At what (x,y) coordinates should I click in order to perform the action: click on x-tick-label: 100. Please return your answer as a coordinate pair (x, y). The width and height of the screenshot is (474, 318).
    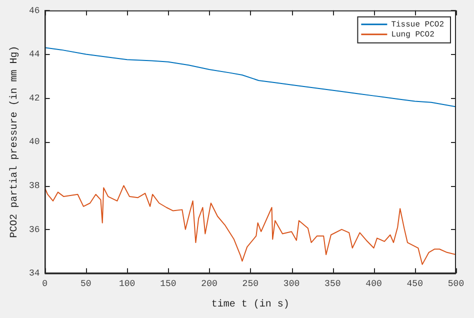
    Looking at the image, I should click on (127, 283).